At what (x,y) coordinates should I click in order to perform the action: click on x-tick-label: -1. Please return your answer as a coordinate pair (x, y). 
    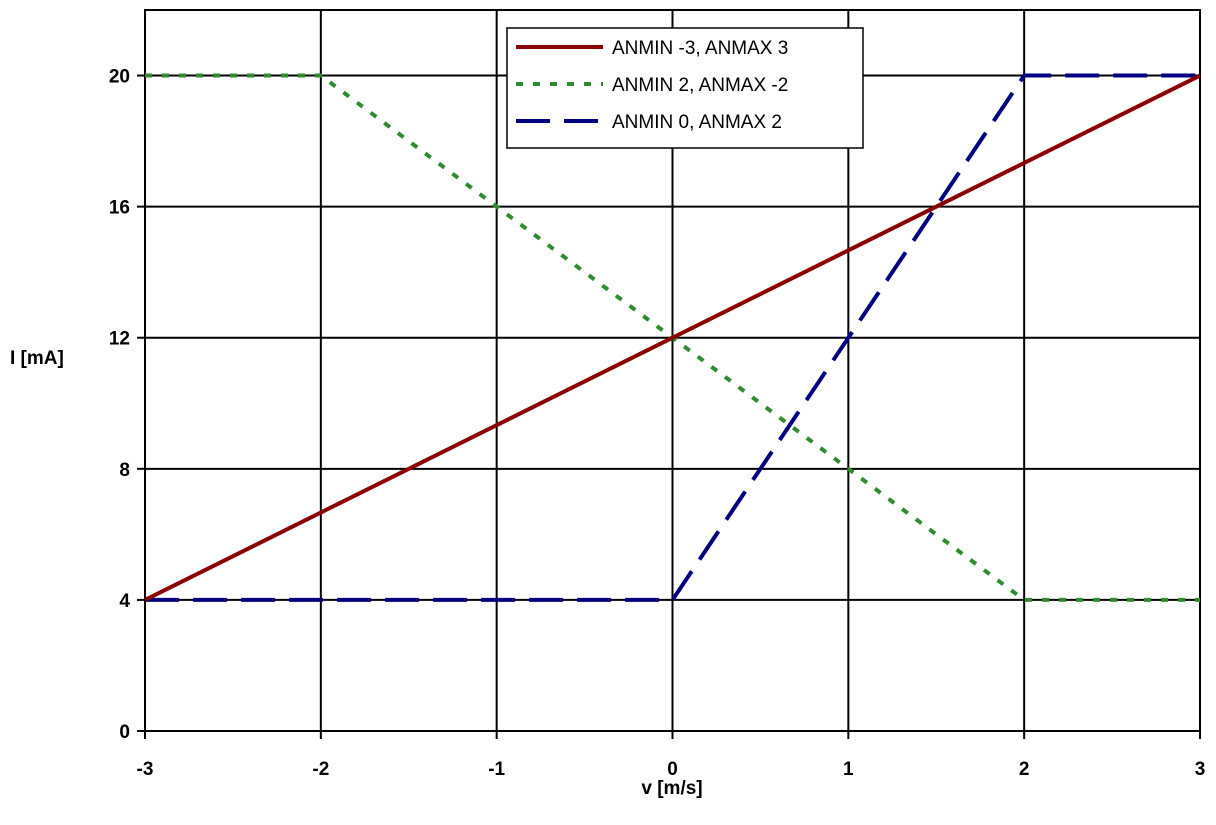
    Looking at the image, I should click on (496, 769).